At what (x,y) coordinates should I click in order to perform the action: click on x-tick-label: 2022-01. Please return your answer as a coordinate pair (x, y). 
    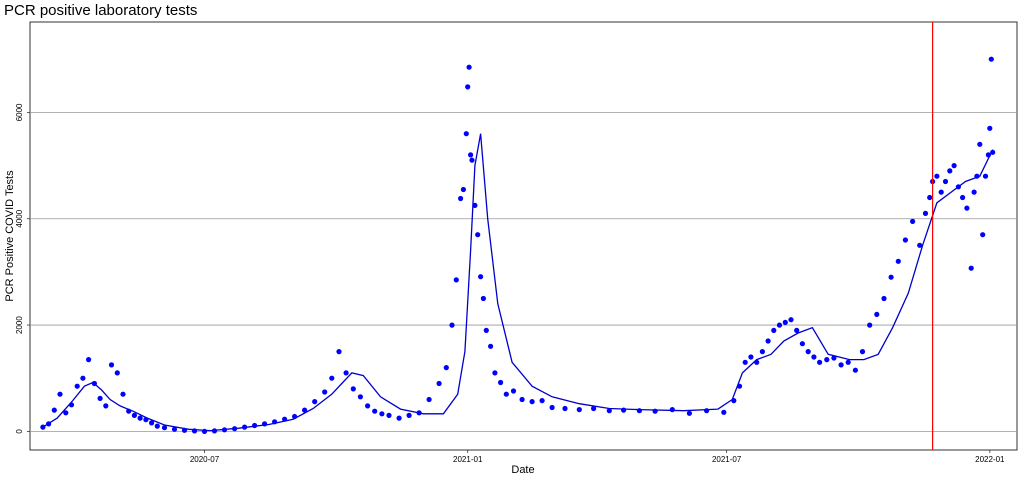
    Looking at the image, I should click on (990, 459).